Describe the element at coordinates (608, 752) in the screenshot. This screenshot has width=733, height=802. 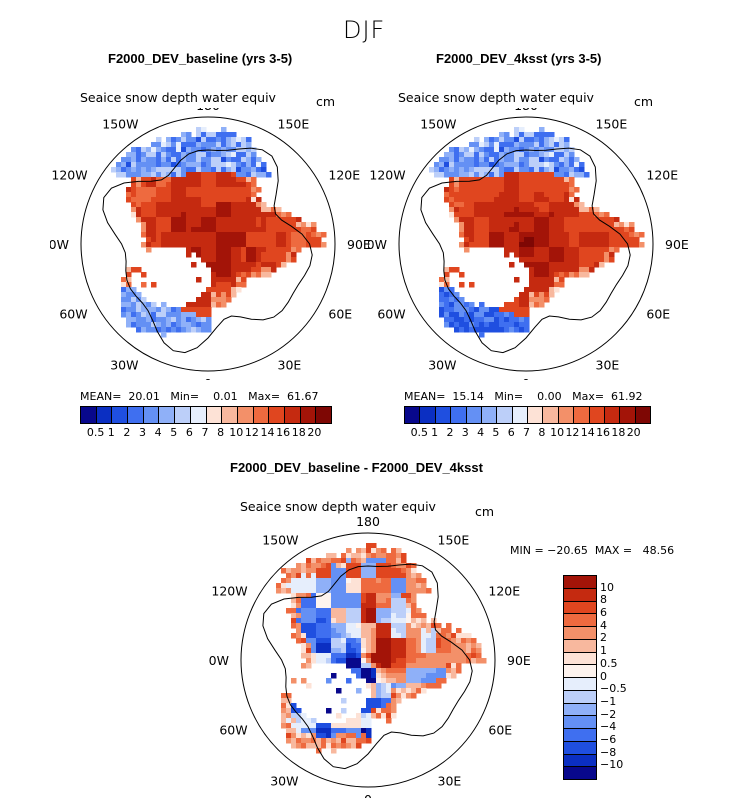
I see `colorbar-tick-label: −8` at that location.